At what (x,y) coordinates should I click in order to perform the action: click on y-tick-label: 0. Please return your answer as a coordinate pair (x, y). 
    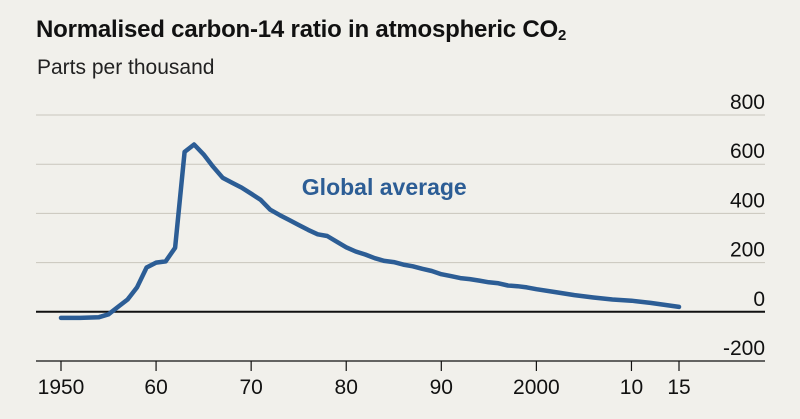
    Looking at the image, I should click on (759, 299).